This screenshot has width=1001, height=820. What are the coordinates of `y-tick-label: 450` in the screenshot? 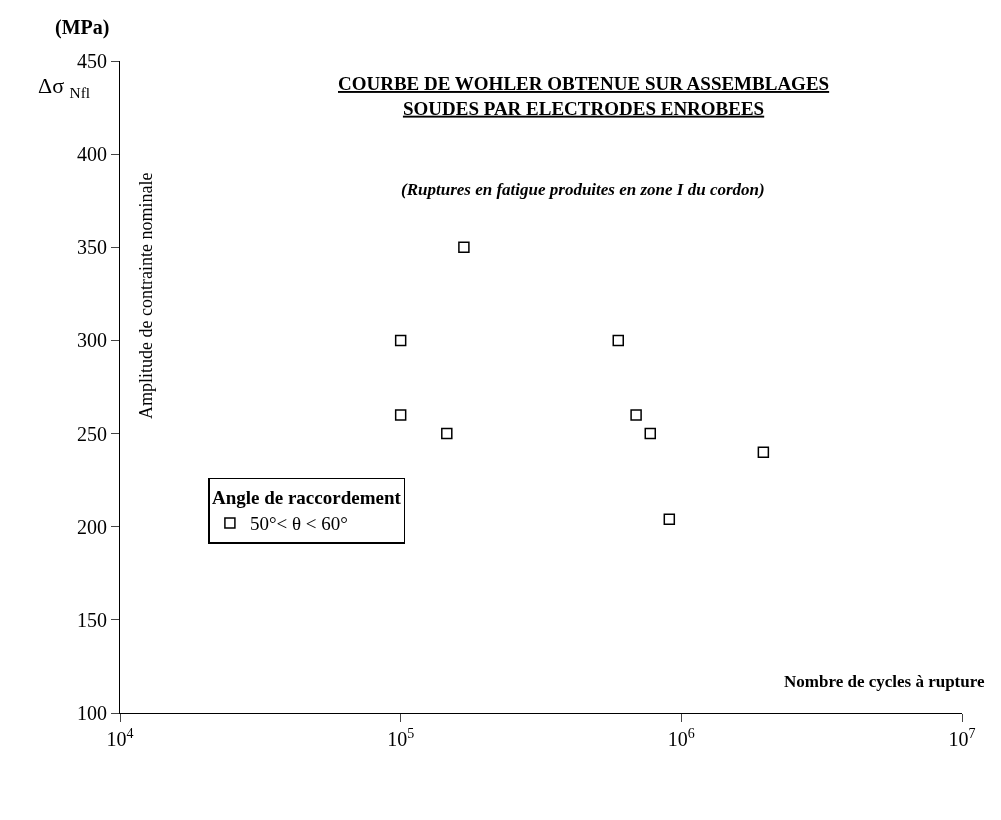 It's located at (92, 61).